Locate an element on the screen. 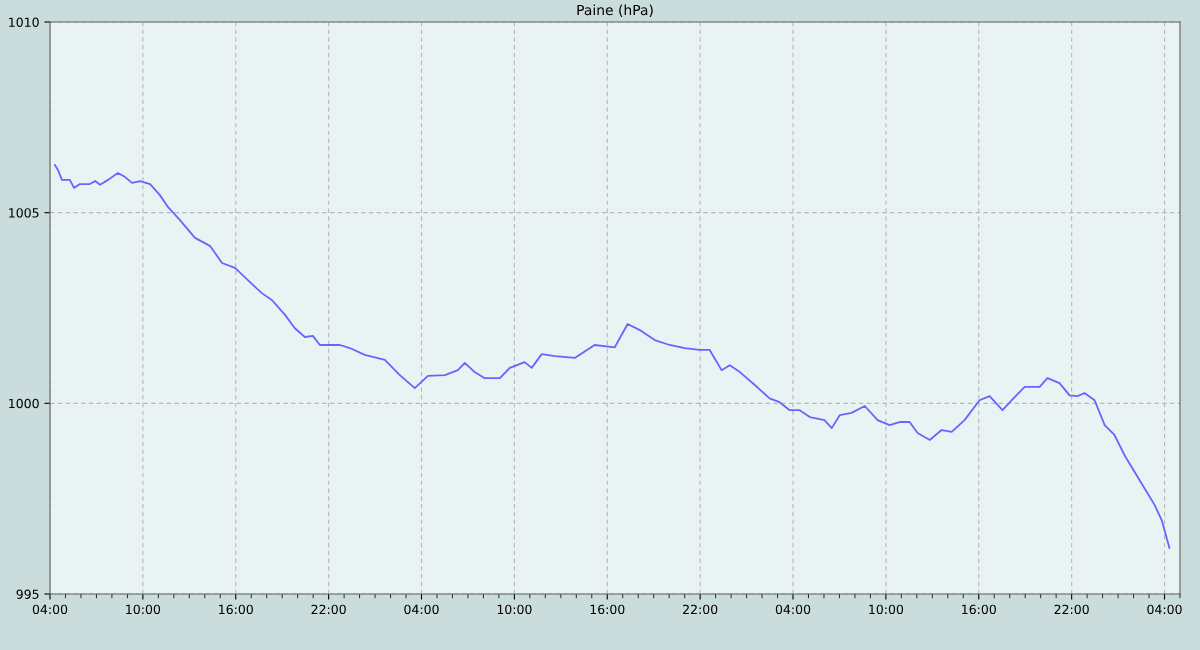 Image resolution: width=1200 pixels, height=650 pixels. y-tick-label: 995 is located at coordinates (27, 594).